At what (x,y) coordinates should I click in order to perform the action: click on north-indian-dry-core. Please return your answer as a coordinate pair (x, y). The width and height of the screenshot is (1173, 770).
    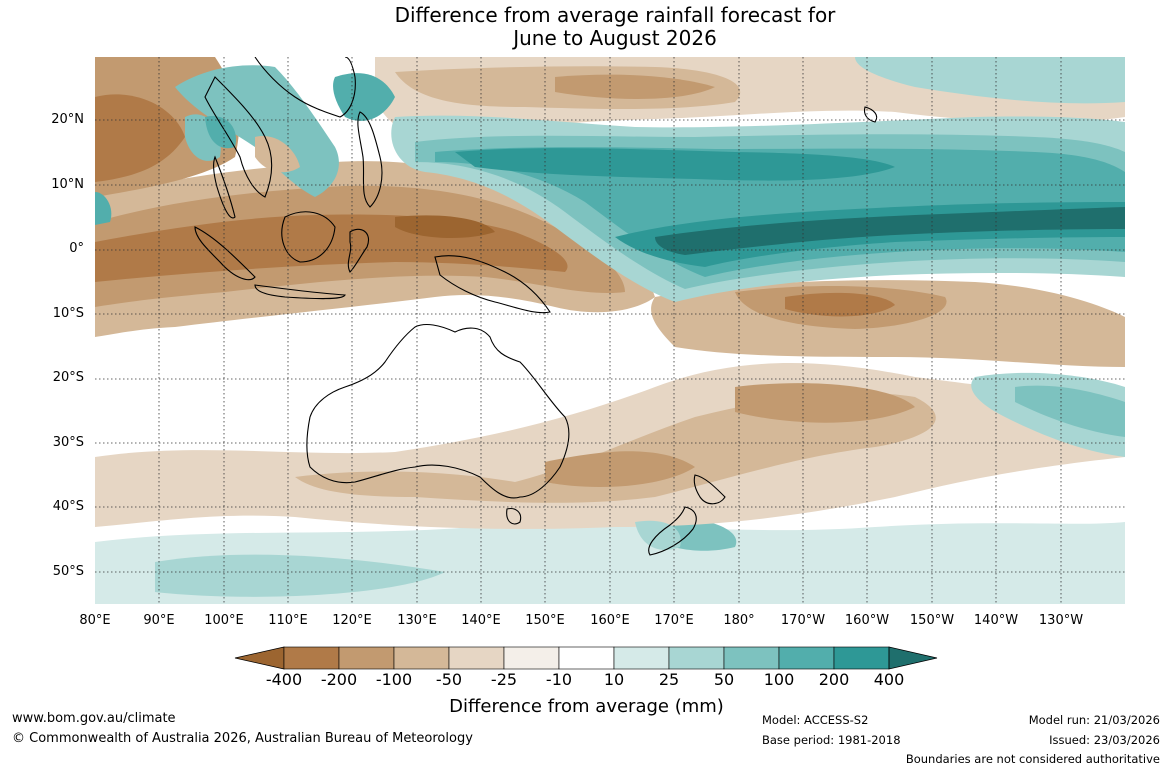
    Looking at the image, I should click on (140, 138).